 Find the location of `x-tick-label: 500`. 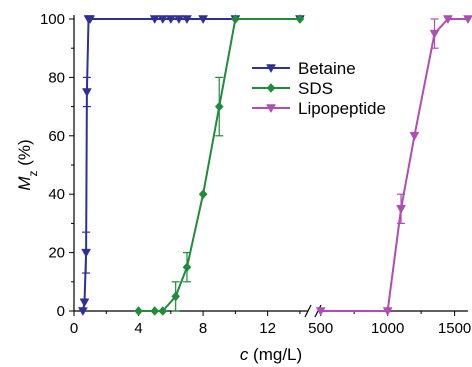

x-tick-label: 500 is located at coordinates (320, 328).